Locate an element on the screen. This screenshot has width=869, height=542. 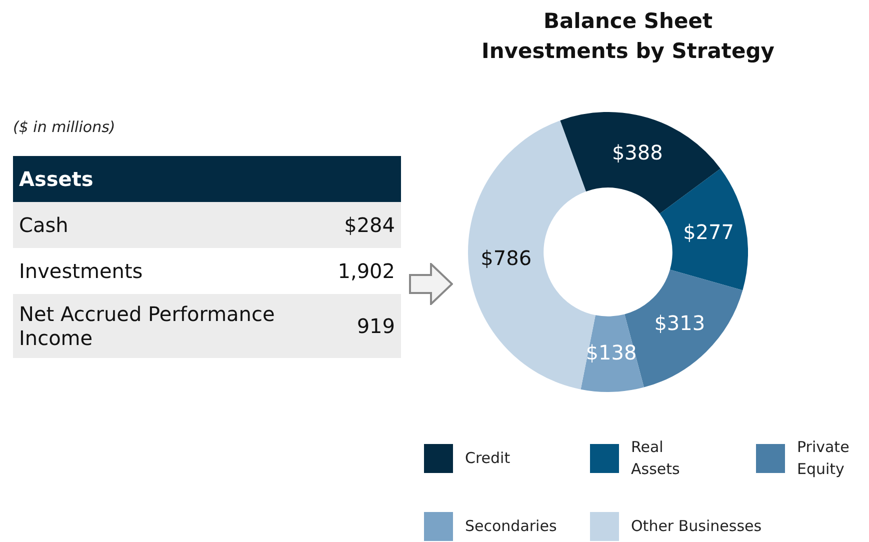
text: Net Accrued Performance Income is located at coordinates (147, 326).